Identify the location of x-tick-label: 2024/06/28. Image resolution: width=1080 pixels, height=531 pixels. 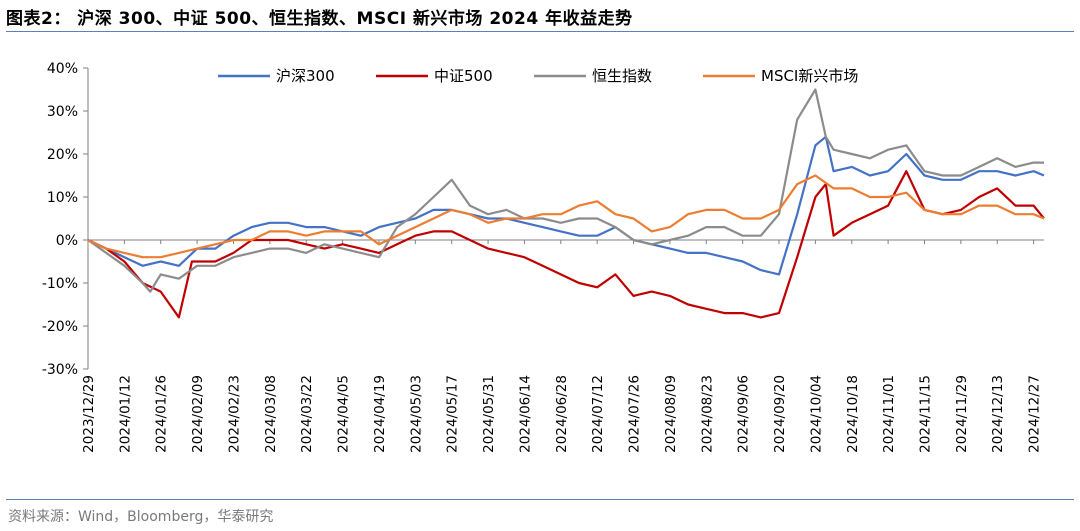
(562, 414).